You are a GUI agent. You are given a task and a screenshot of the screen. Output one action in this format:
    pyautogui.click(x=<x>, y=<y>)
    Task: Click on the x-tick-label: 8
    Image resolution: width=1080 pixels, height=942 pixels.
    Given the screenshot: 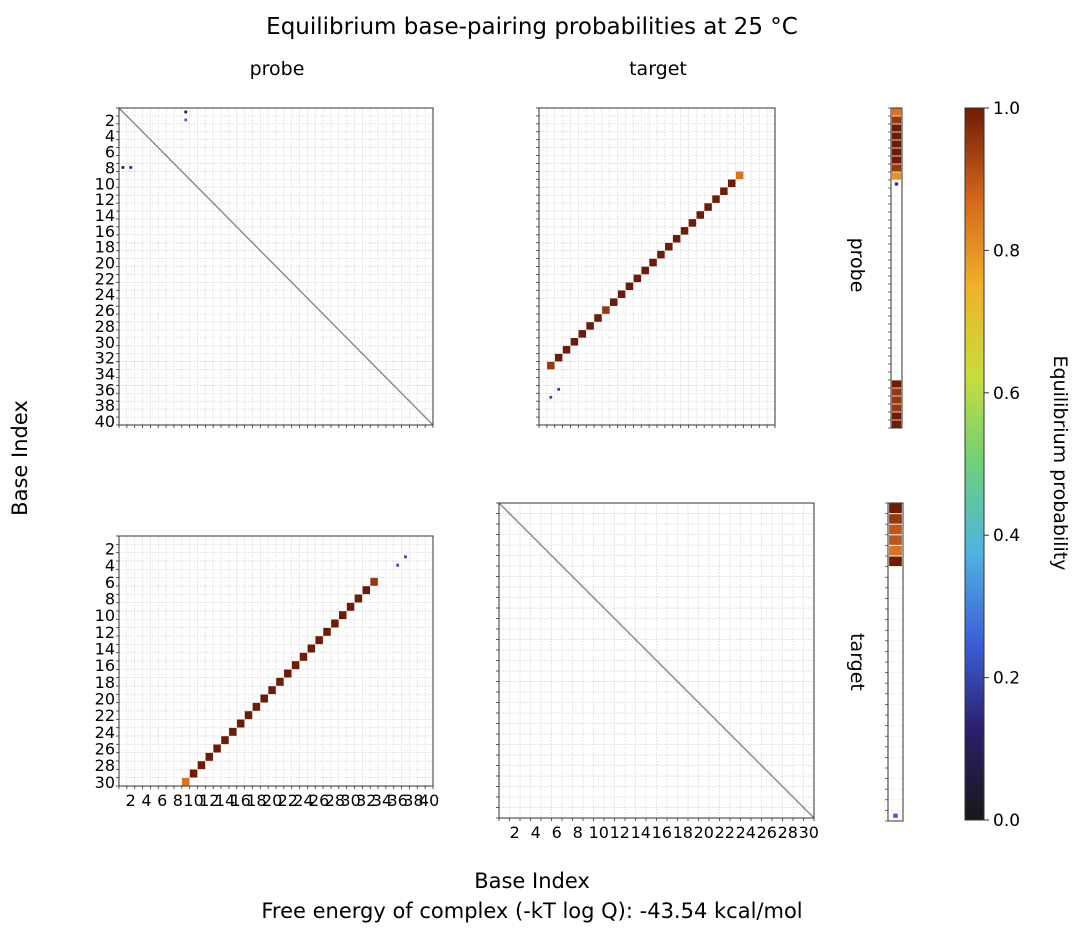 What is the action you would take?
    pyautogui.click(x=178, y=800)
    